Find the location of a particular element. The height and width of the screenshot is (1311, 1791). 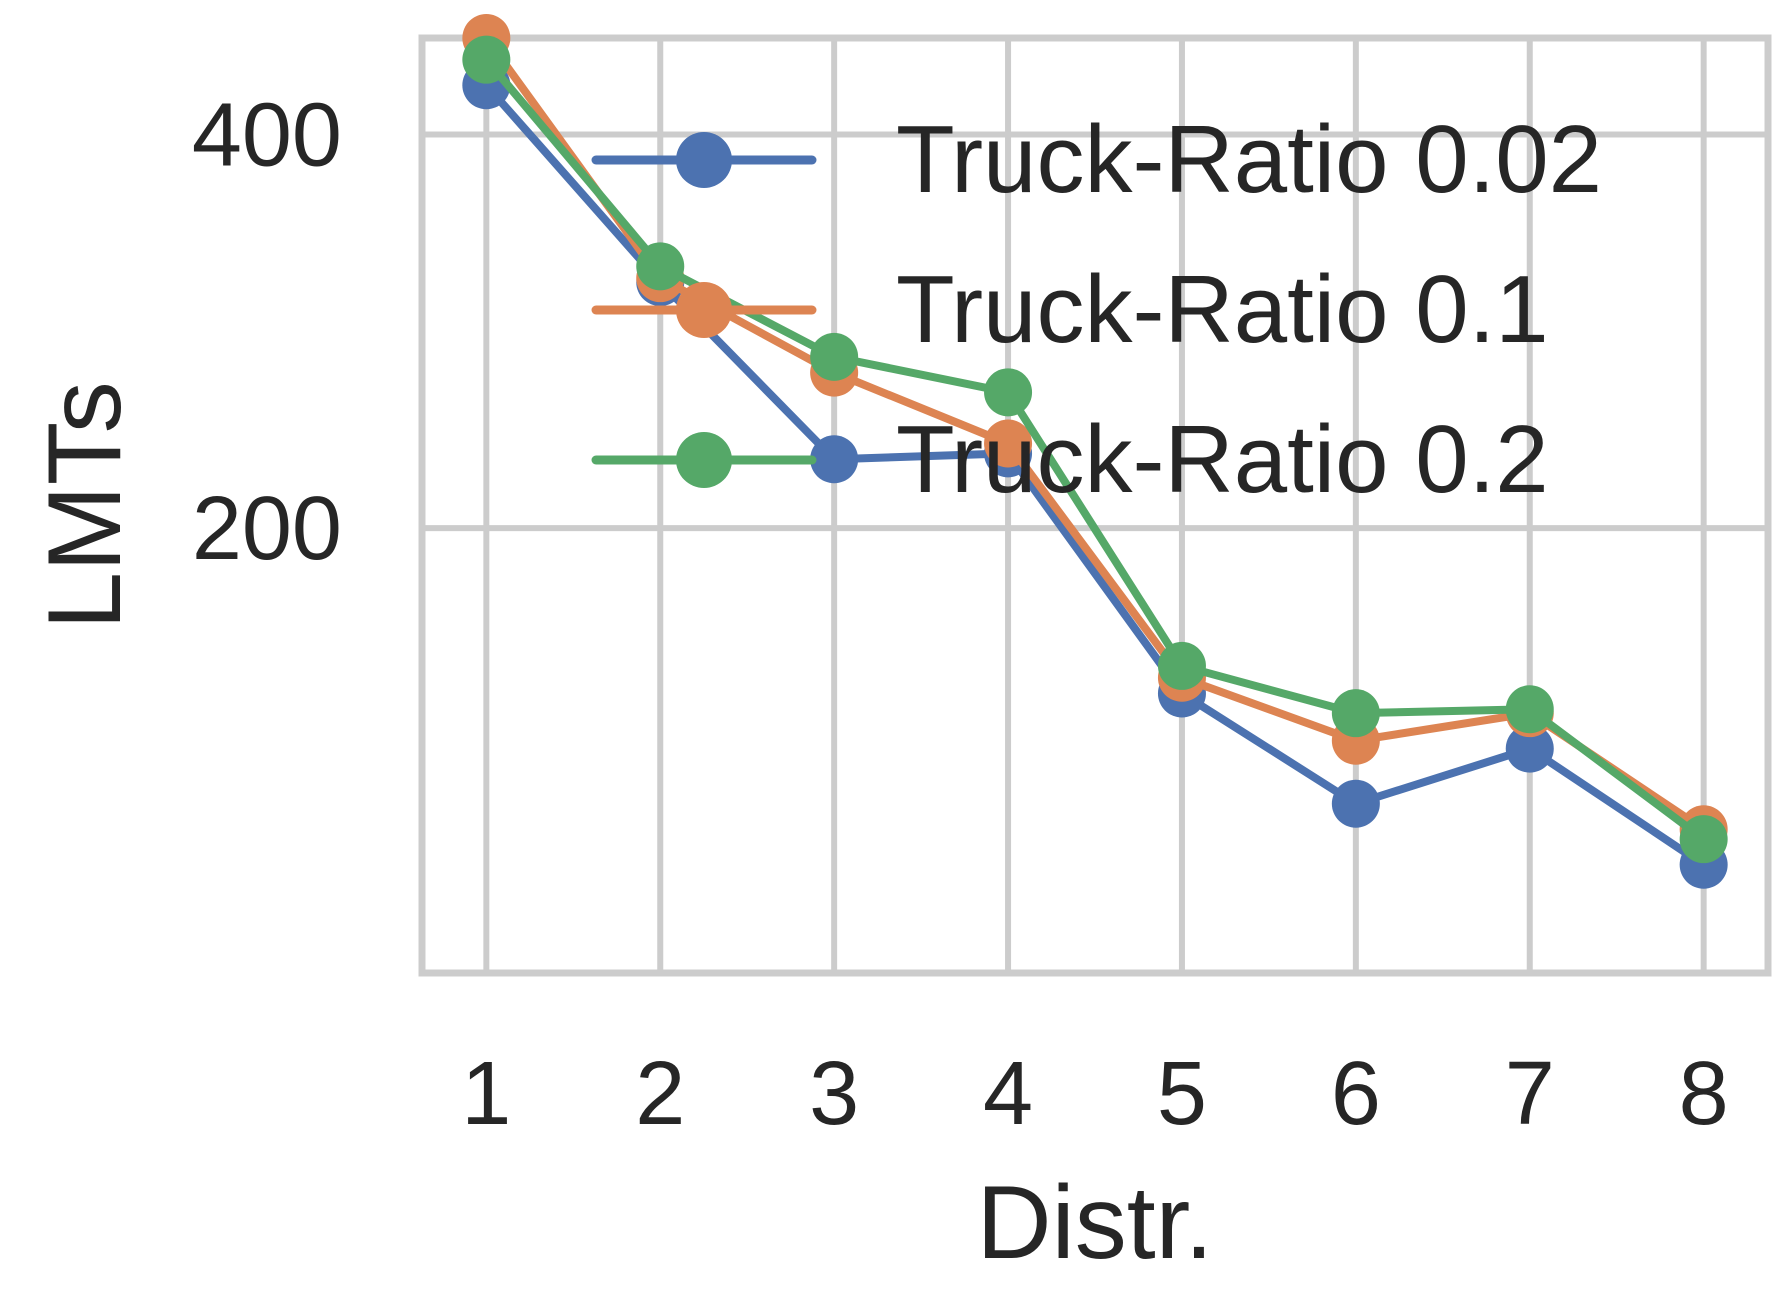

legend-label-3: Truck-Ratio 0.2 is located at coordinates (1222, 459).